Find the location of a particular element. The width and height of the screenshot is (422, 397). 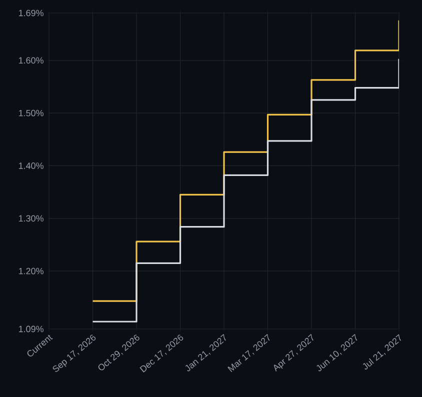

y-tick-label: 1.50% is located at coordinates (31, 113).